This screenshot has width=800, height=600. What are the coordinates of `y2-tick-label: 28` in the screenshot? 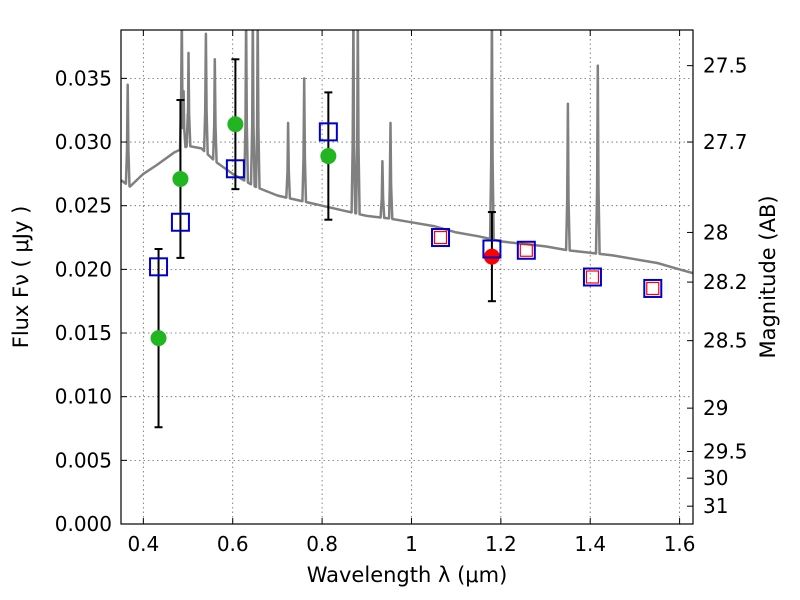 It's located at (715, 232).